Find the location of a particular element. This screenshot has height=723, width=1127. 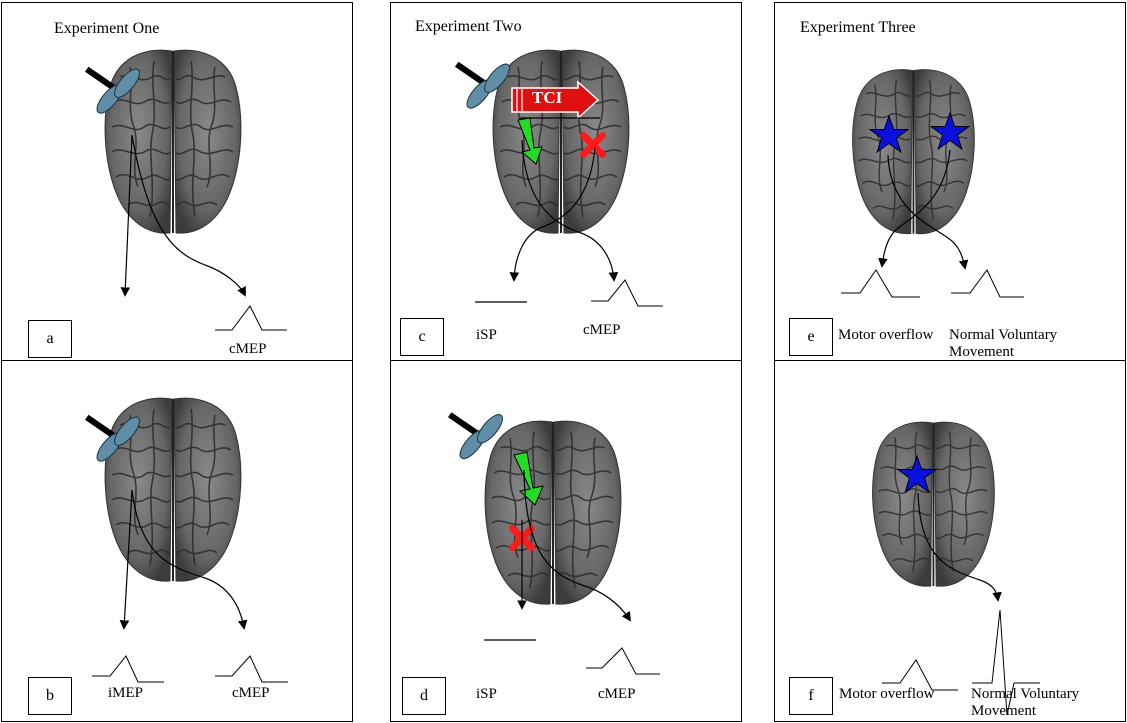

panel-d-figure is located at coordinates (555, 542).